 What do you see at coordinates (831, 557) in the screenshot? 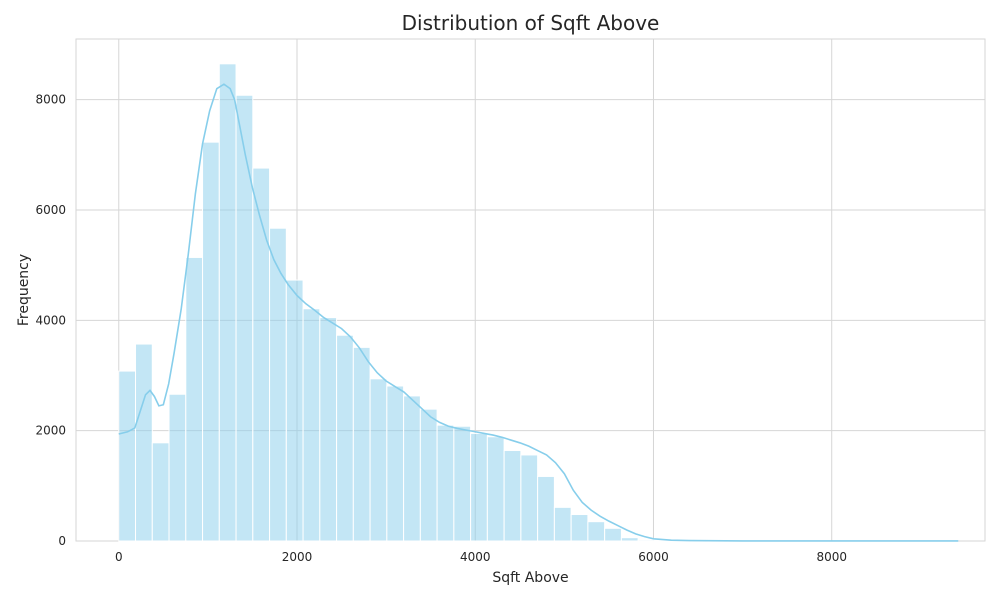
I see `x-tick-label: 8000` at bounding box center [831, 557].